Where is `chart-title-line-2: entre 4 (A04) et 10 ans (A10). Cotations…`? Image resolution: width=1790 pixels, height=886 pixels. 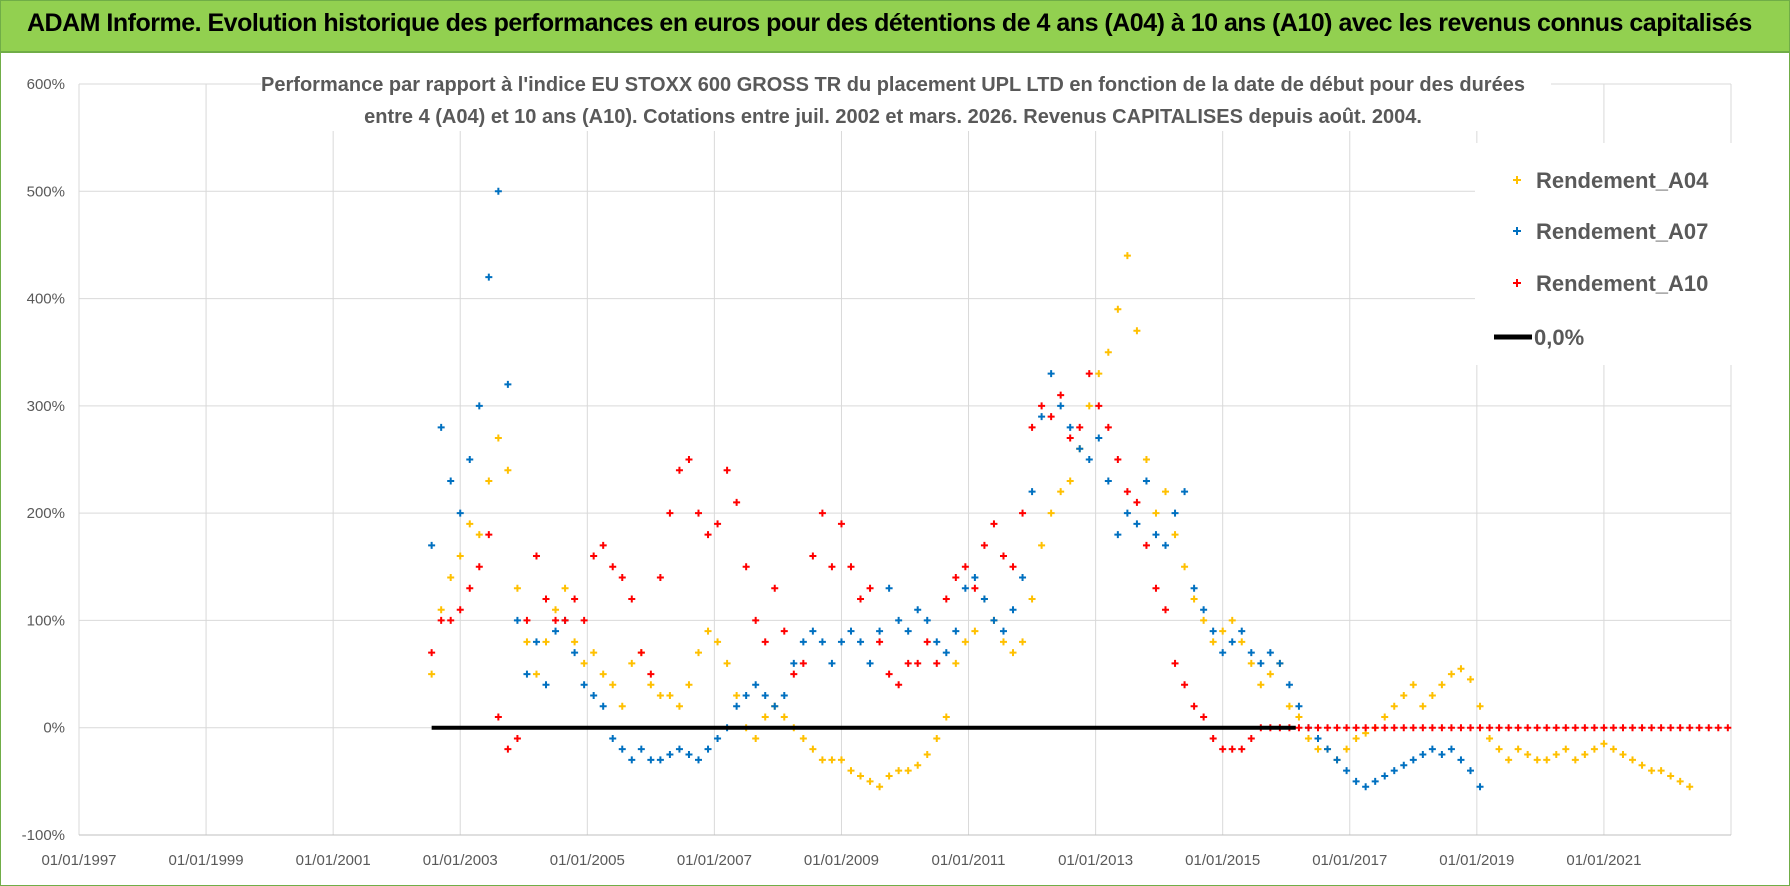 chart-title-line-2: entre 4 (A04) et 10 ans (A10). Cotations… is located at coordinates (893, 117).